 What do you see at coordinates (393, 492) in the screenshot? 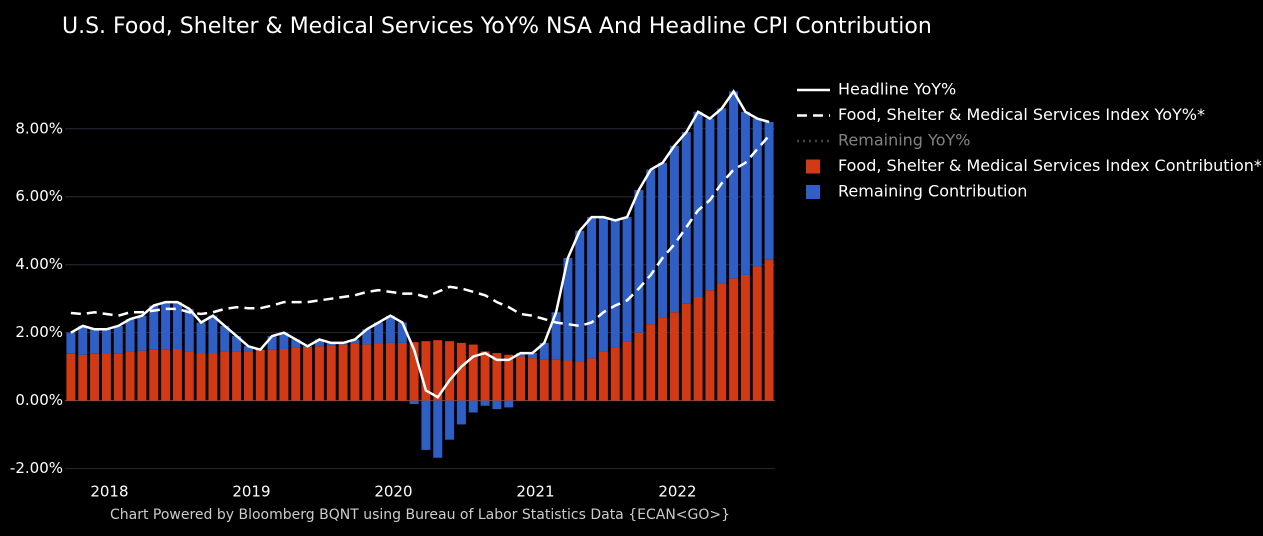
I see `x-tick-label: 2020` at bounding box center [393, 492].